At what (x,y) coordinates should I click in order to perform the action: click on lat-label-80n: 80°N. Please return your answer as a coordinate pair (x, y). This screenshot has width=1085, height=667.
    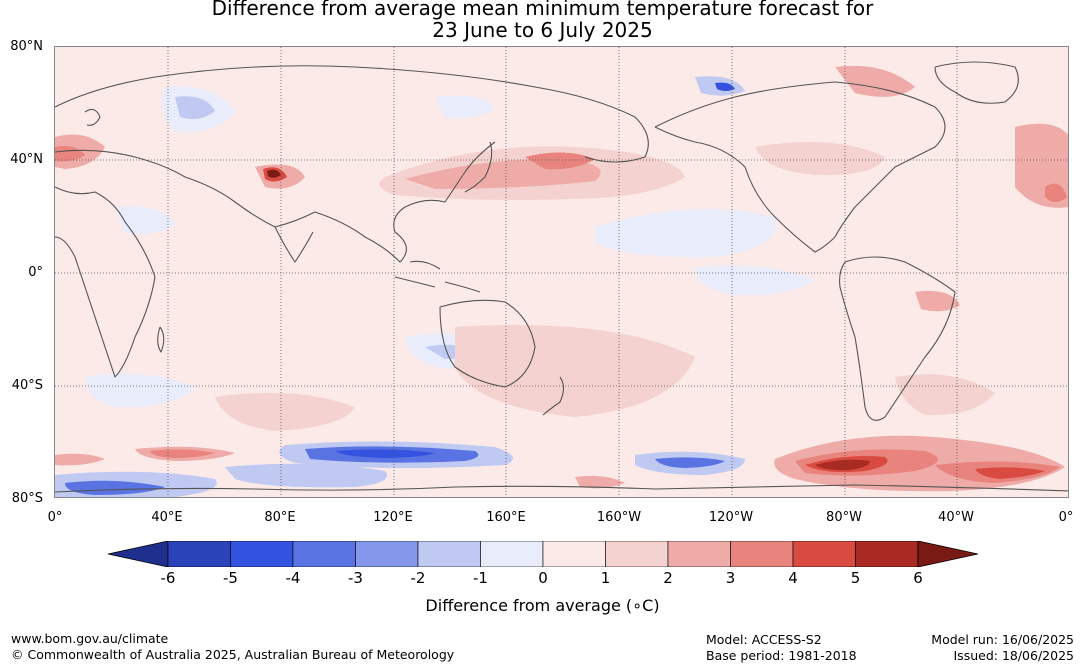
    Looking at the image, I should click on (26, 46).